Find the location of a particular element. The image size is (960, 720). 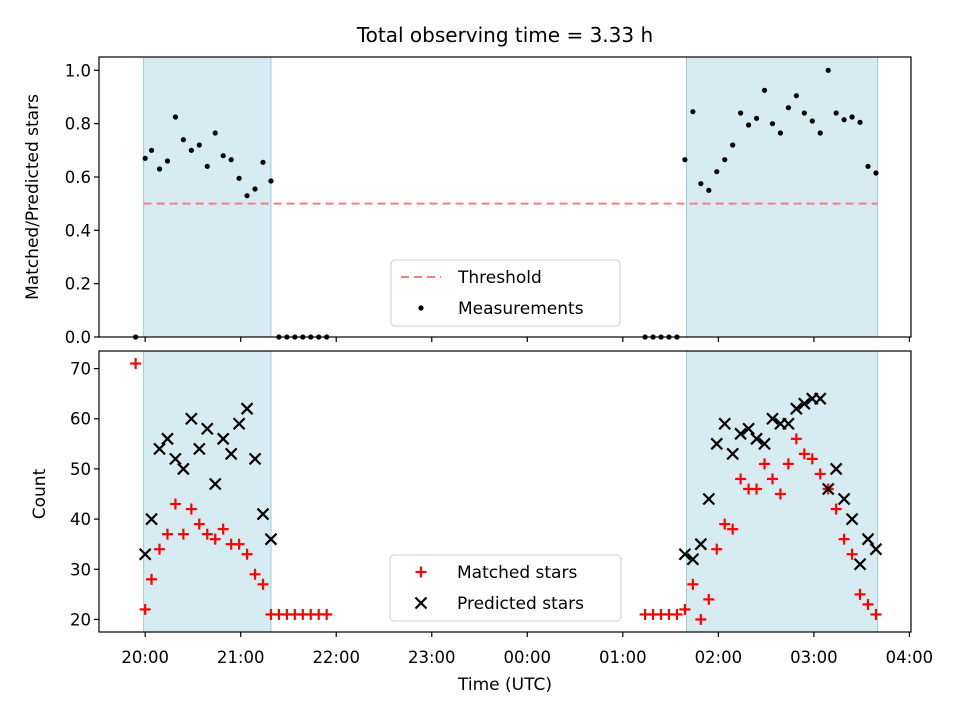

measurements-legend-label: Measurements is located at coordinates (521, 309).